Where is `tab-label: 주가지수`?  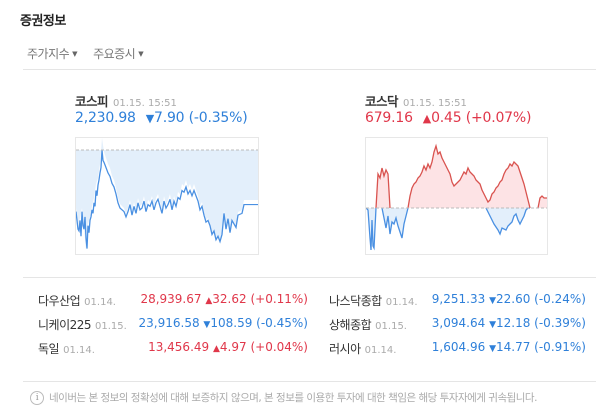
tab-label: 주가지수 is located at coordinates (48, 54).